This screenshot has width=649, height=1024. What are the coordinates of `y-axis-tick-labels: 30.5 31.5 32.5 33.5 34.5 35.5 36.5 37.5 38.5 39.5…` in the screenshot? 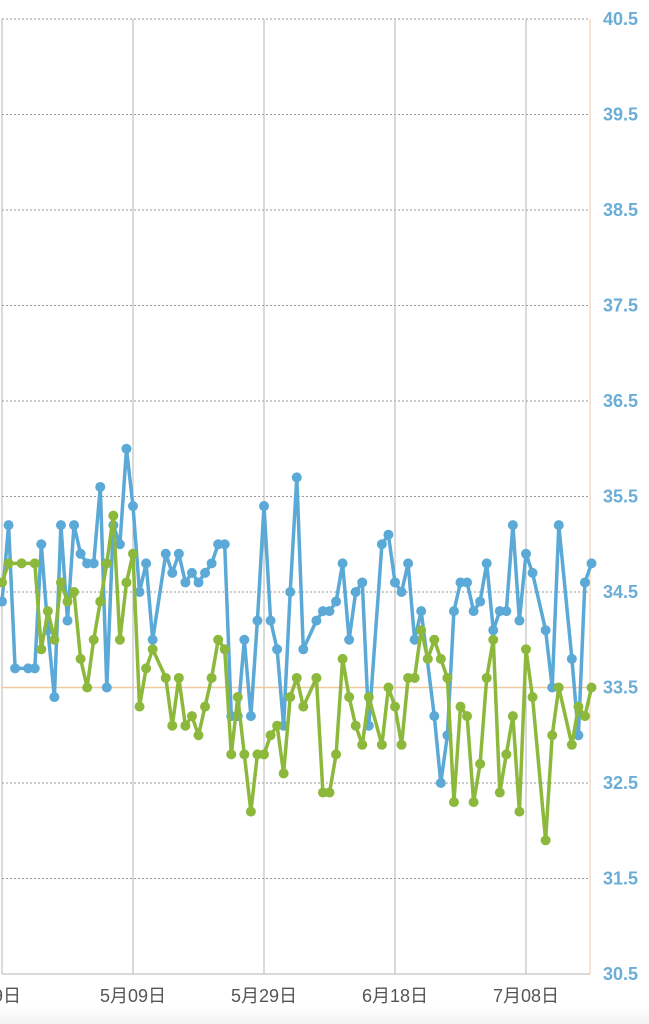 It's located at (620, 496).